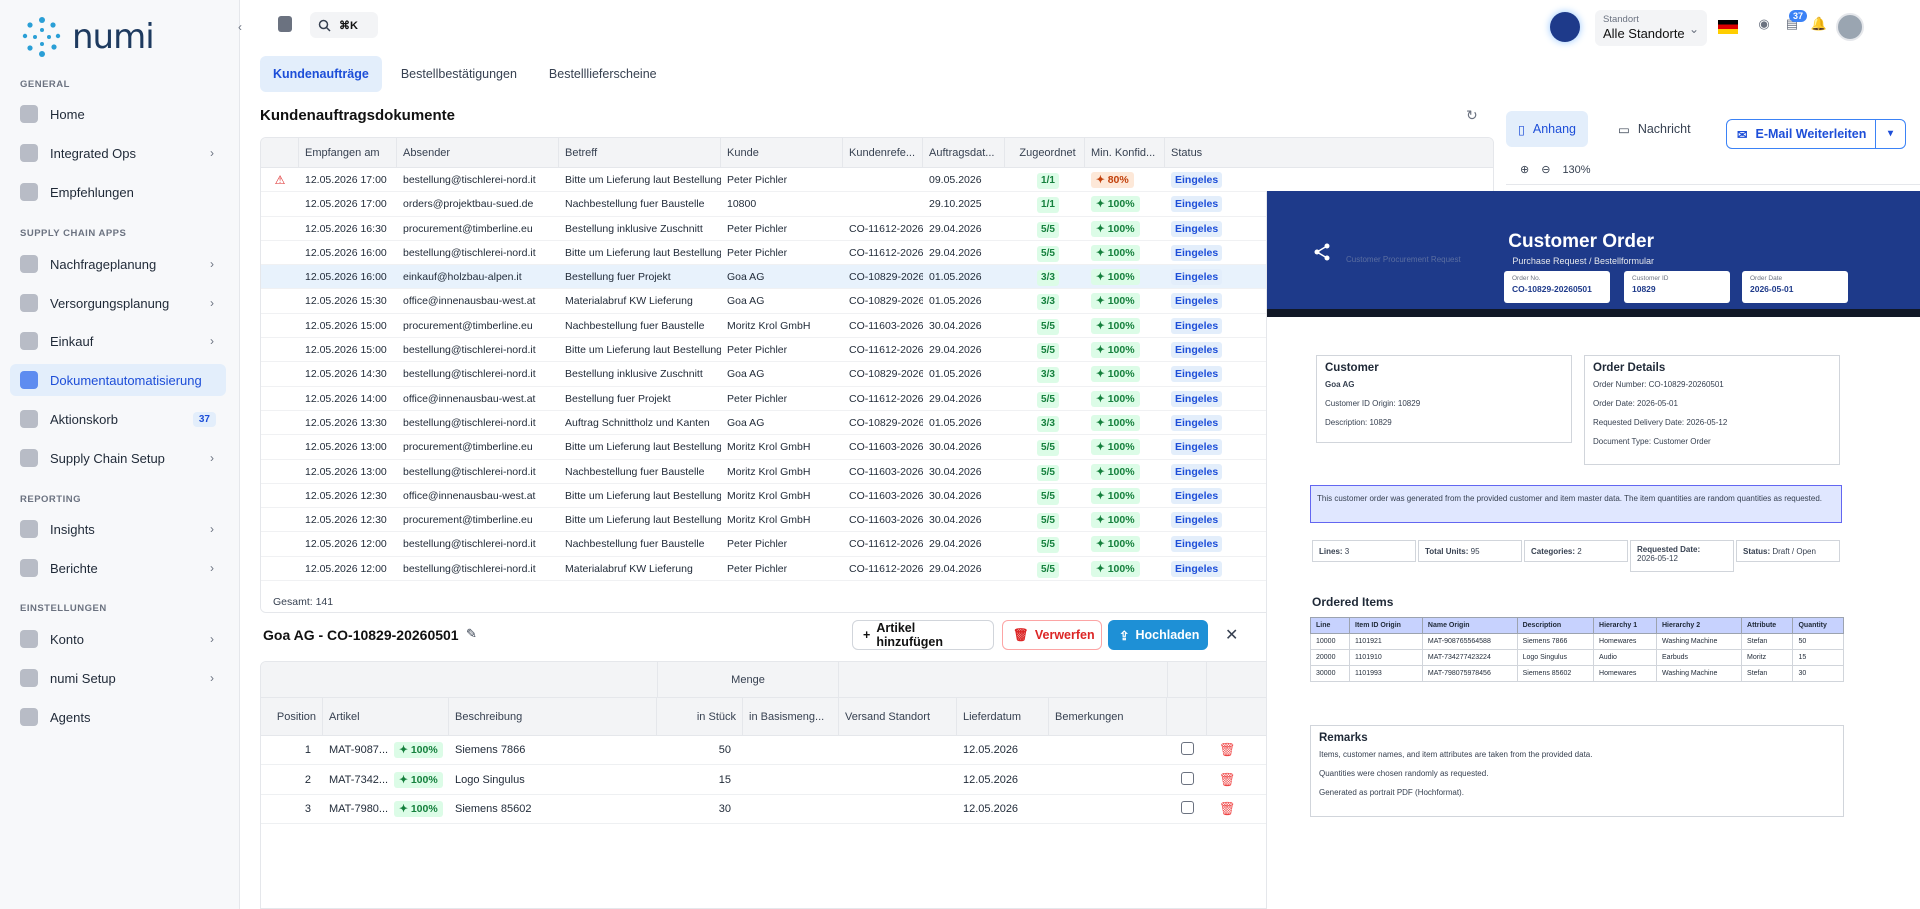  Describe the element at coordinates (118, 529) in the screenshot. I see `sidebar-item-insights: Insights ›` at that location.